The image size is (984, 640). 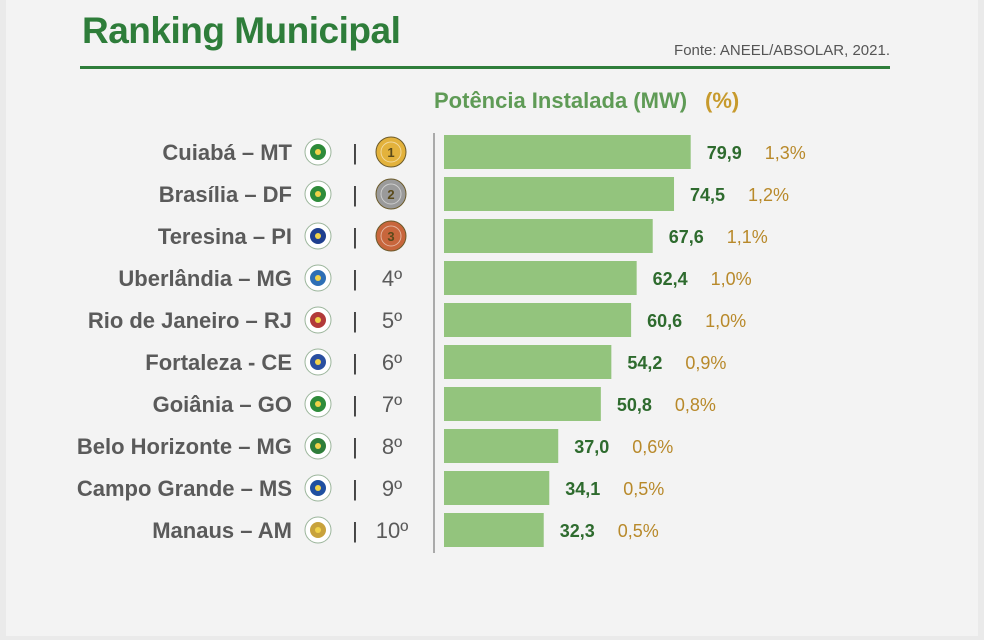 What do you see at coordinates (392, 404) in the screenshot?
I see `rank-label: 7º` at bounding box center [392, 404].